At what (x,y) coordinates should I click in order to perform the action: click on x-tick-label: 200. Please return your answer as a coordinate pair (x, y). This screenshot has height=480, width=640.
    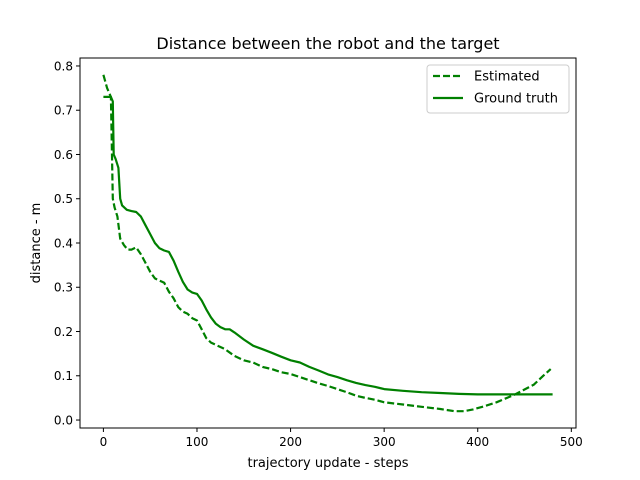
    Looking at the image, I should click on (290, 442).